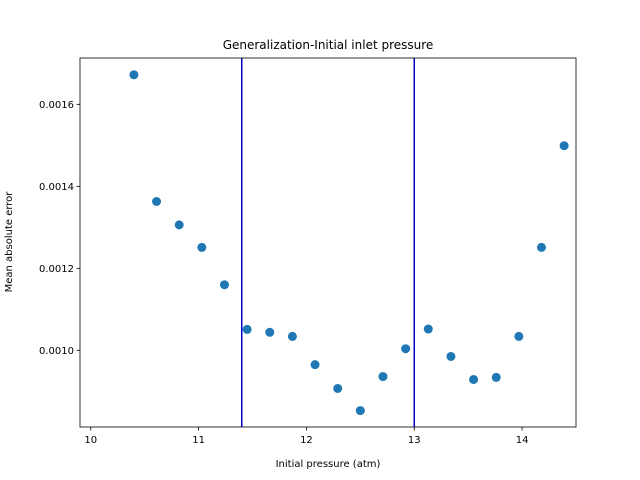 Image resolution: width=640 pixels, height=480 pixels. Describe the element at coordinates (414, 440) in the screenshot. I see `x-tick-label-3: 13` at that location.